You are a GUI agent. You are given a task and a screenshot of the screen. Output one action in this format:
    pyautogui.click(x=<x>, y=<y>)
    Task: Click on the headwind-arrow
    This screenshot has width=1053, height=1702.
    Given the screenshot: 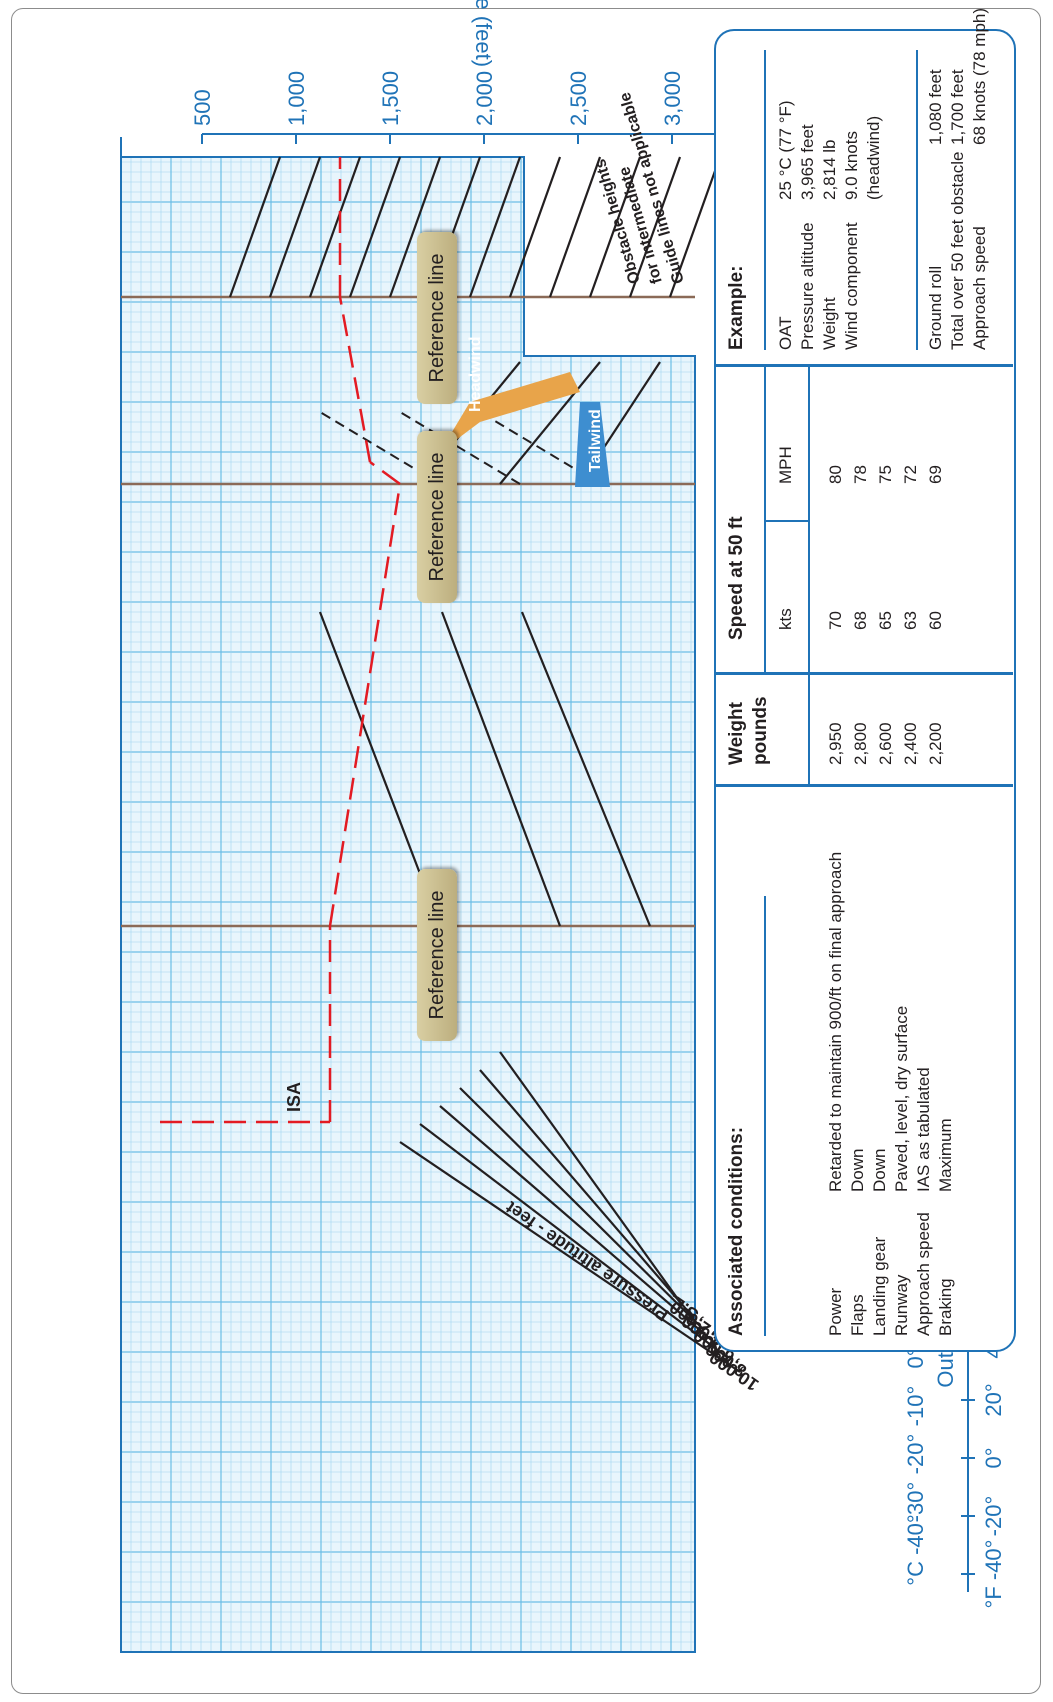 What is the action you would take?
    pyautogui.click(x=510, y=412)
    